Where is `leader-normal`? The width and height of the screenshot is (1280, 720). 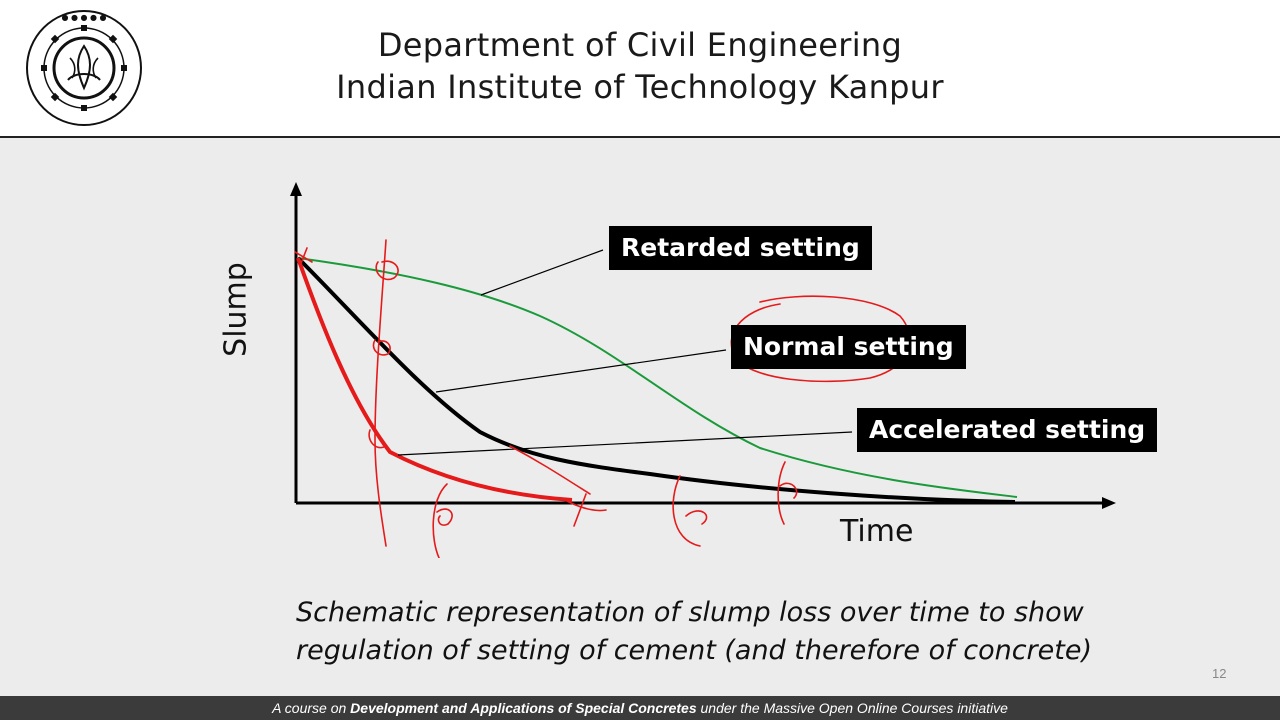 leader-normal is located at coordinates (581, 371).